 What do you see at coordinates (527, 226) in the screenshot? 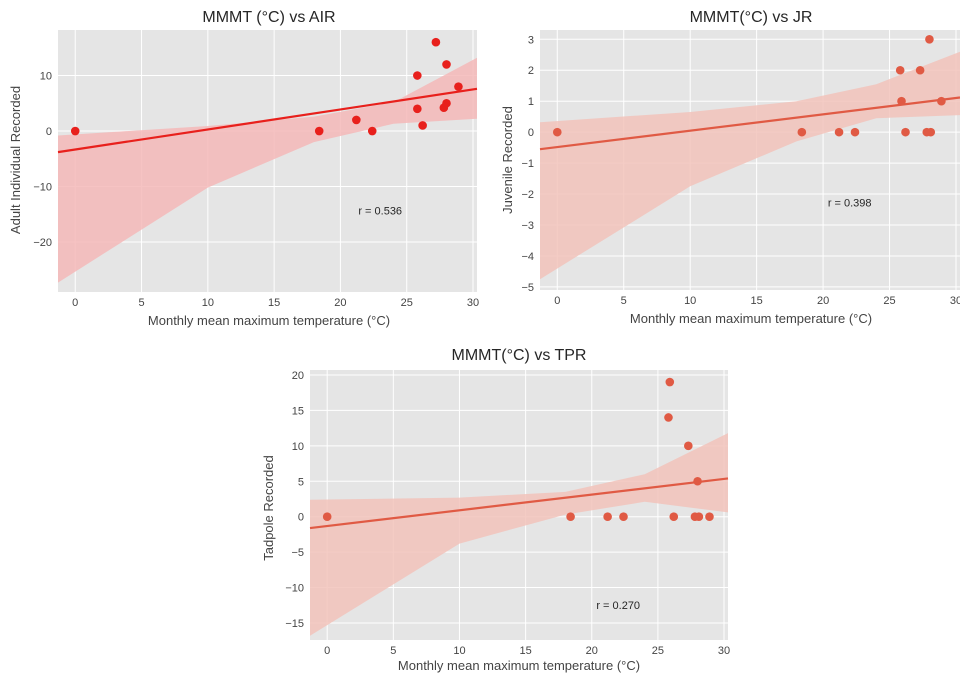
I see `y-tick-label: −3` at bounding box center [527, 226].